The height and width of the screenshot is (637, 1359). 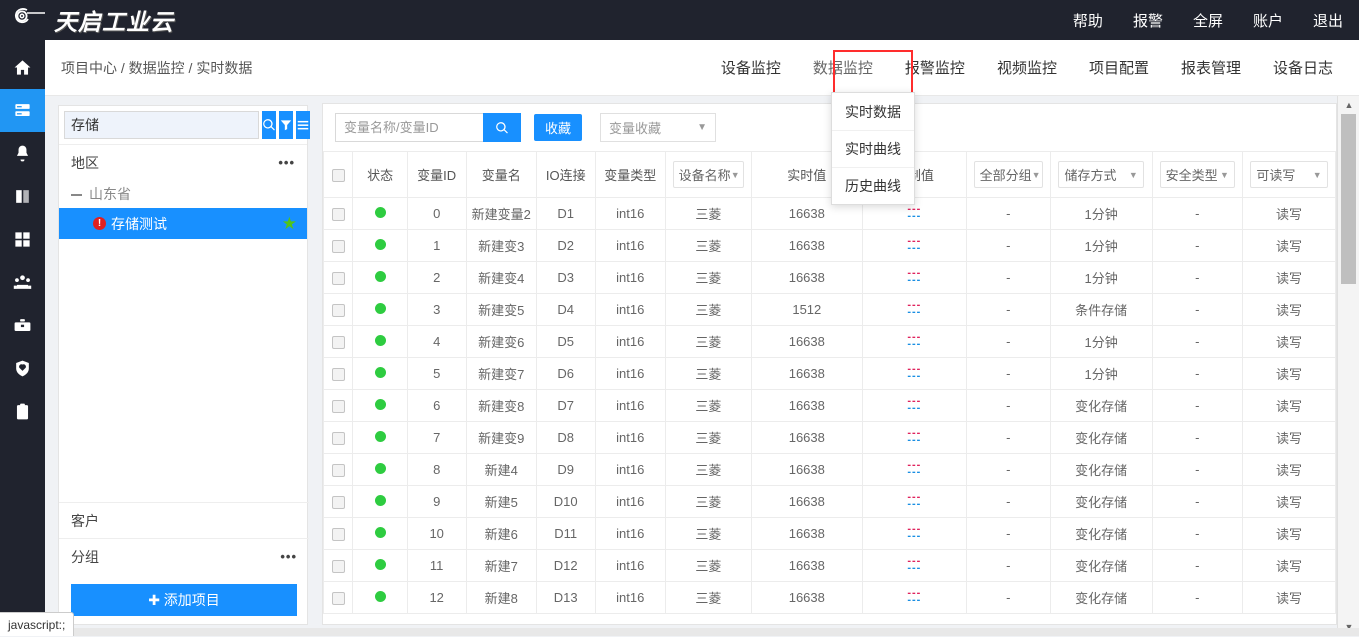 What do you see at coordinates (161, 125) in the screenshot?
I see `sidebar-search-input` at bounding box center [161, 125].